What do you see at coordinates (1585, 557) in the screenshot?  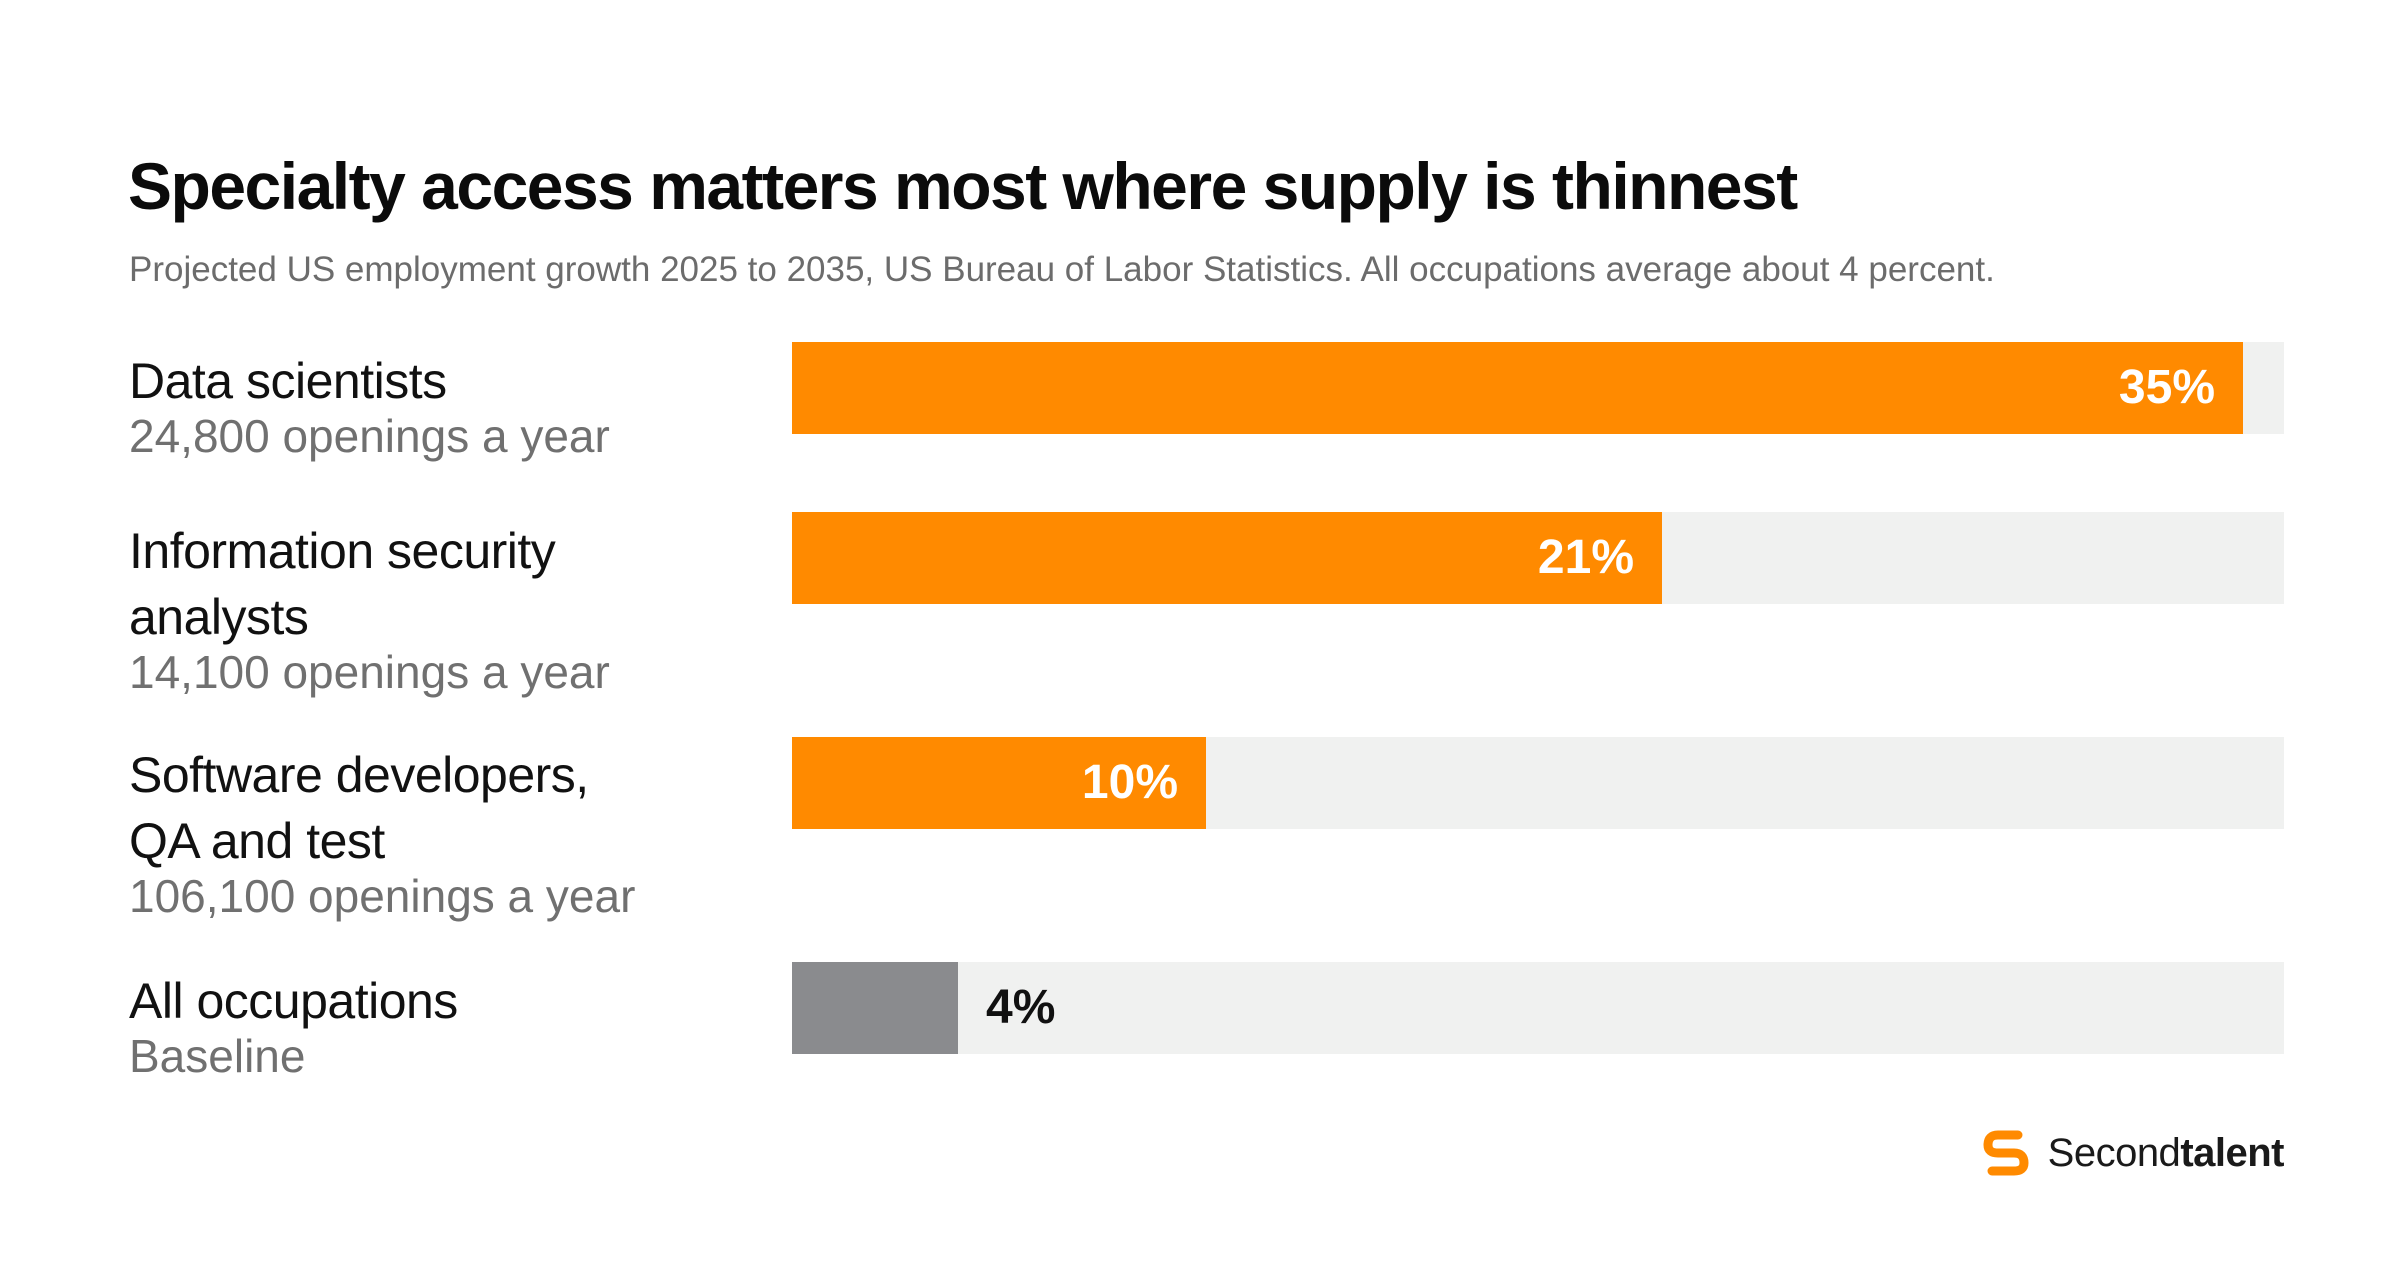 I see `value-label: 21%` at bounding box center [1585, 557].